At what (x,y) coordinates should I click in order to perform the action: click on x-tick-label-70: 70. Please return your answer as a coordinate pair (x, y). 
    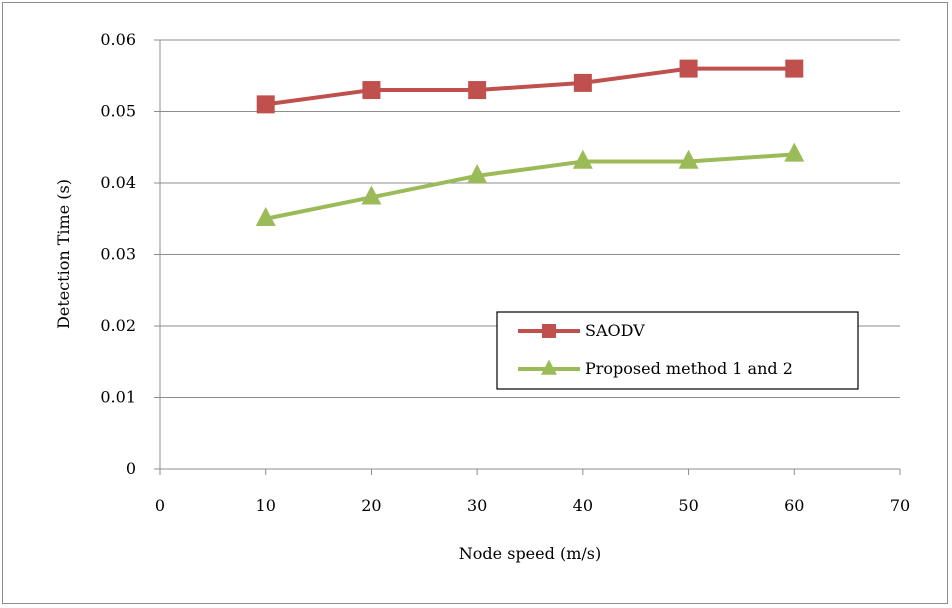
    Looking at the image, I should click on (900, 505).